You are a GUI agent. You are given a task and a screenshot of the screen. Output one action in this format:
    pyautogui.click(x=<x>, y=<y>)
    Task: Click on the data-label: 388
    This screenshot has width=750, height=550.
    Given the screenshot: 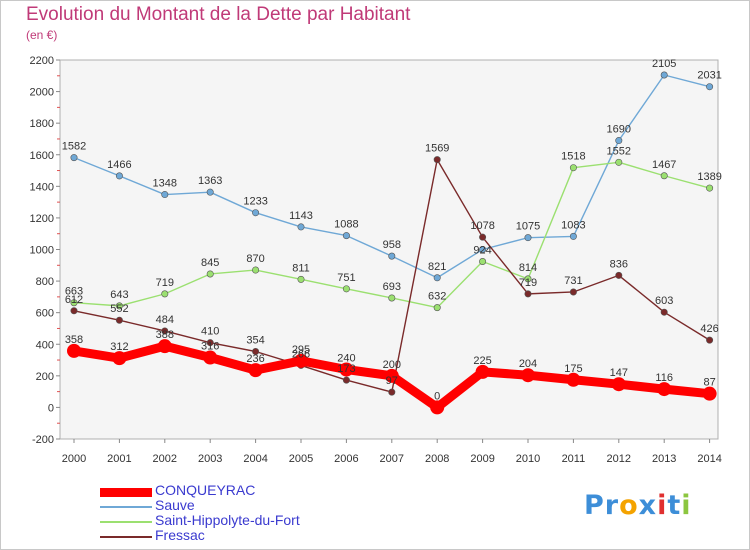 What is the action you would take?
    pyautogui.click(x=165, y=335)
    